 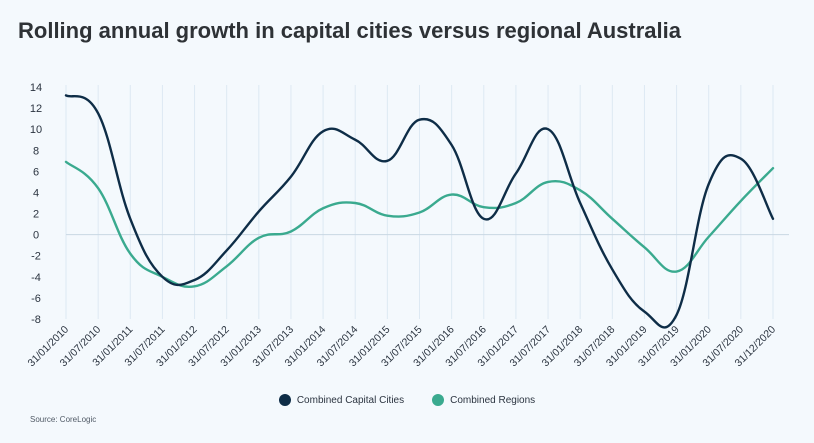 I want to click on legend-item-capital: Combined Capital Cities, so click(x=341, y=400).